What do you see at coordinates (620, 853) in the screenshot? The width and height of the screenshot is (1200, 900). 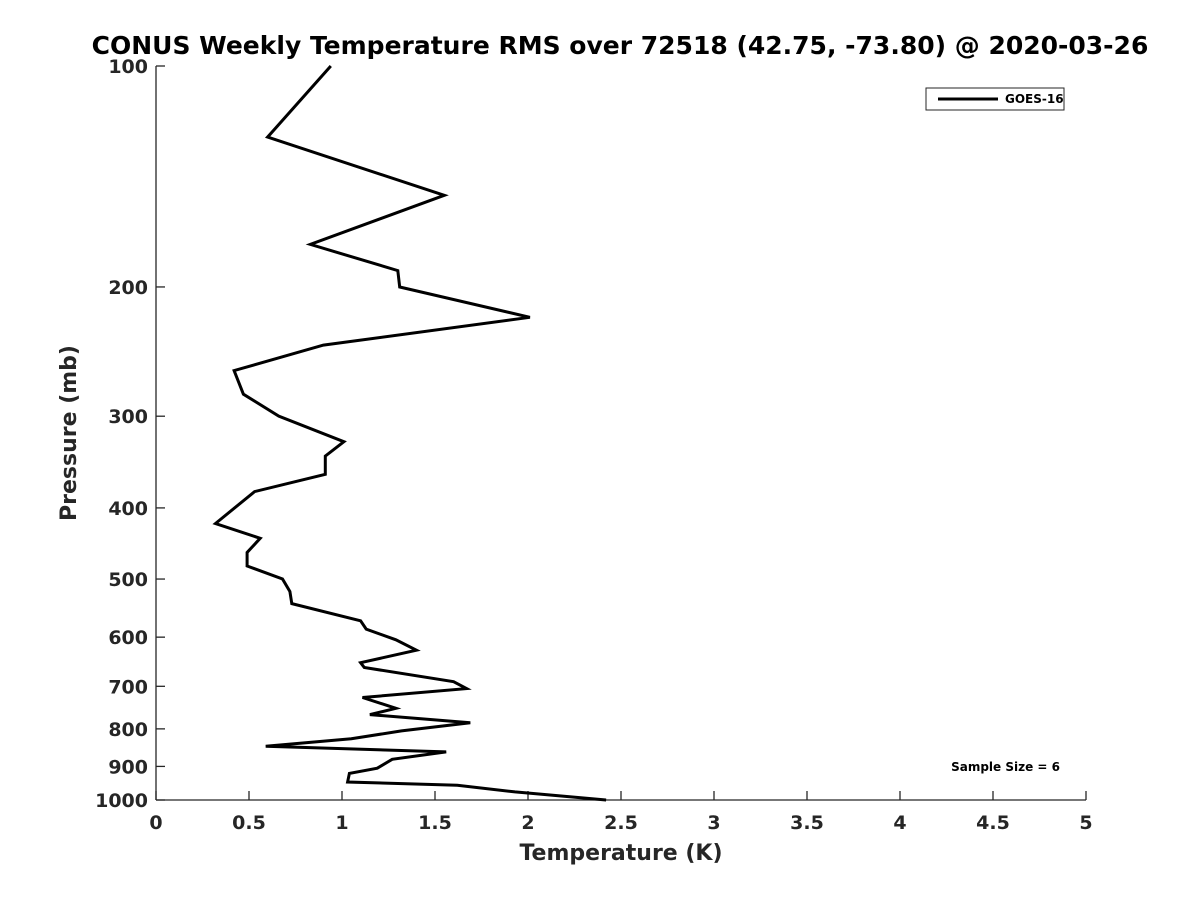 I see `x-axis-label: Temperature (K)` at bounding box center [620, 853].